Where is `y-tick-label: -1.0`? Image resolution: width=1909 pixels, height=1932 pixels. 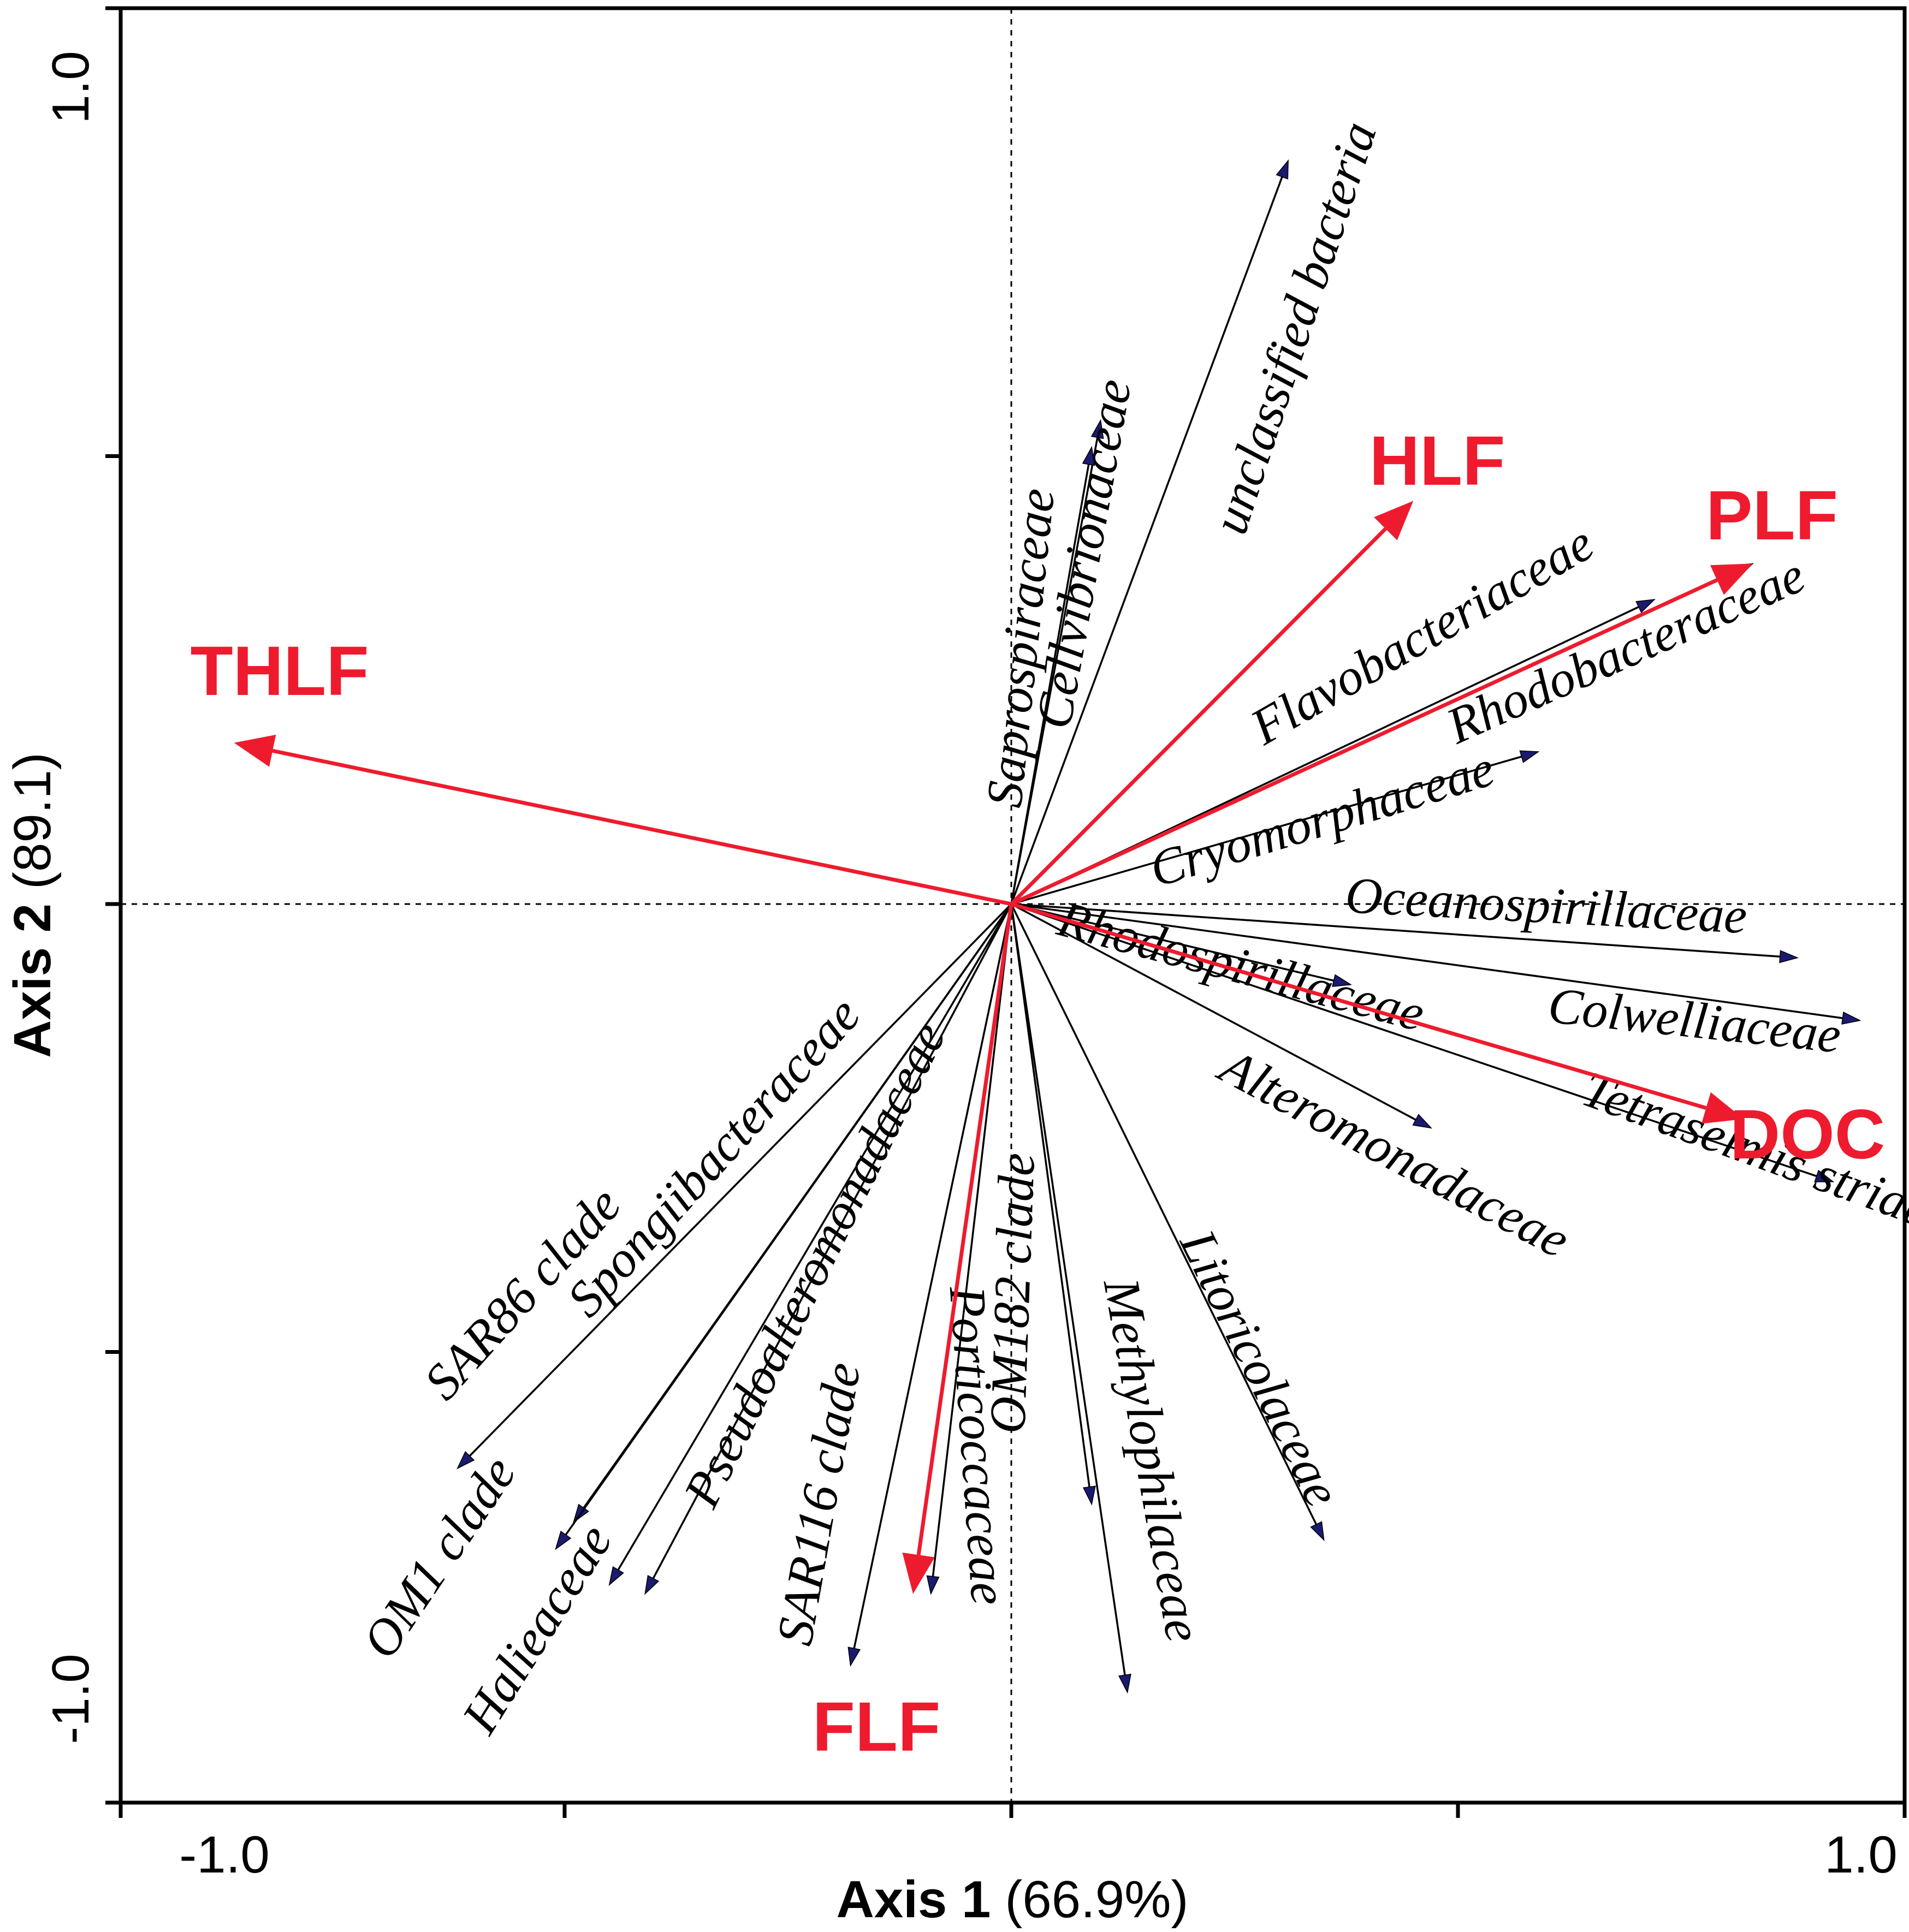 y-tick-label: -1.0 is located at coordinates (71, 1699).